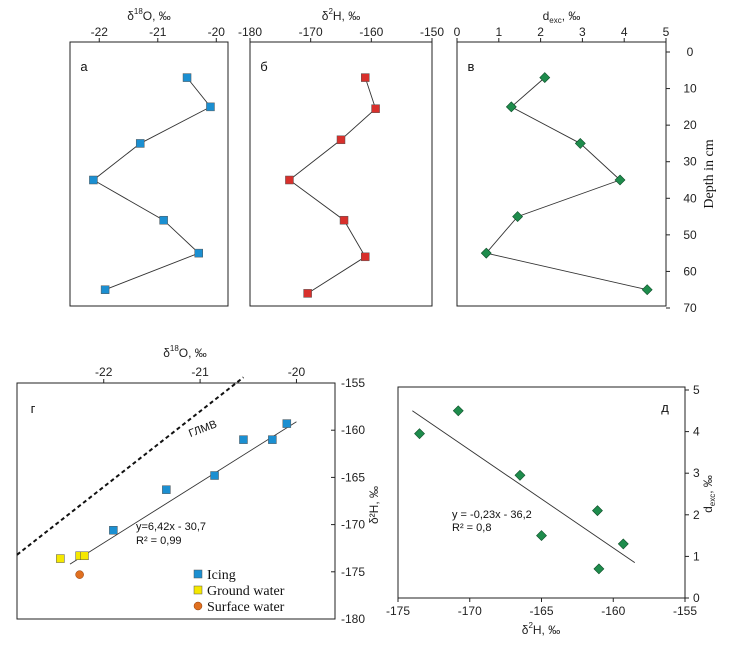  I want to click on y-tick-label: 5, so click(696, 390).